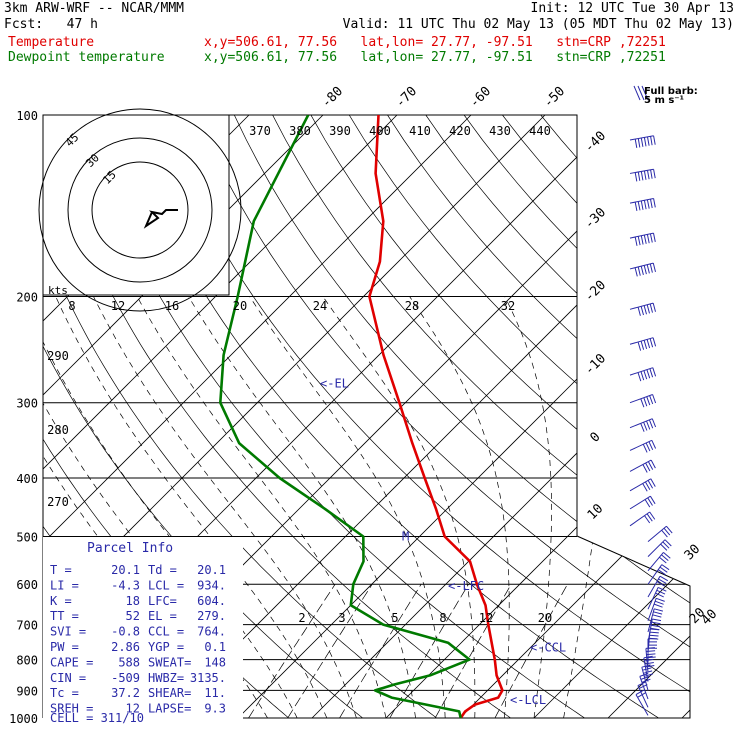  I want to click on pressure-tick-label: 300, so click(27, 404).